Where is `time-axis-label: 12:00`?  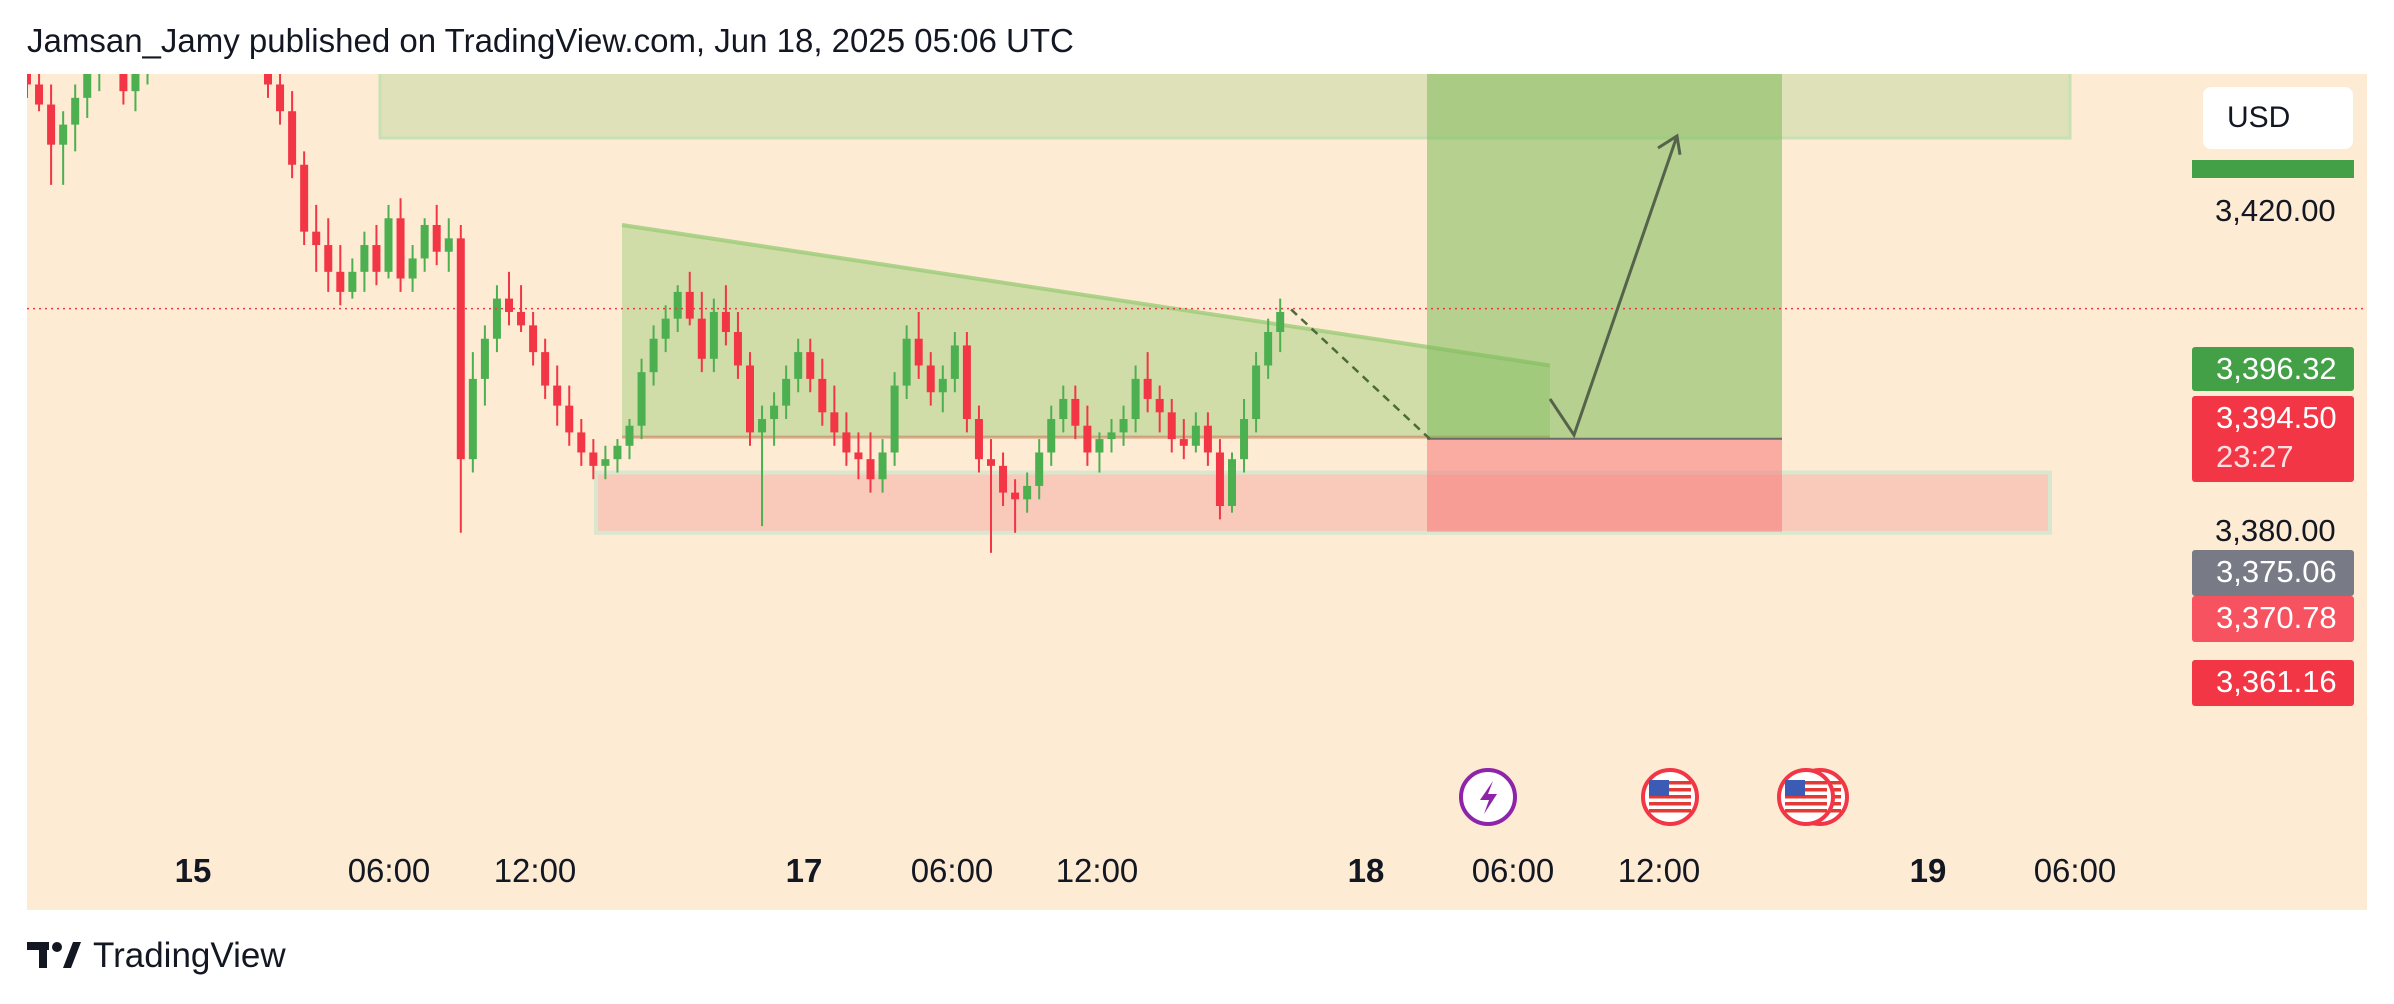 time-axis-label: 12:00 is located at coordinates (1097, 870).